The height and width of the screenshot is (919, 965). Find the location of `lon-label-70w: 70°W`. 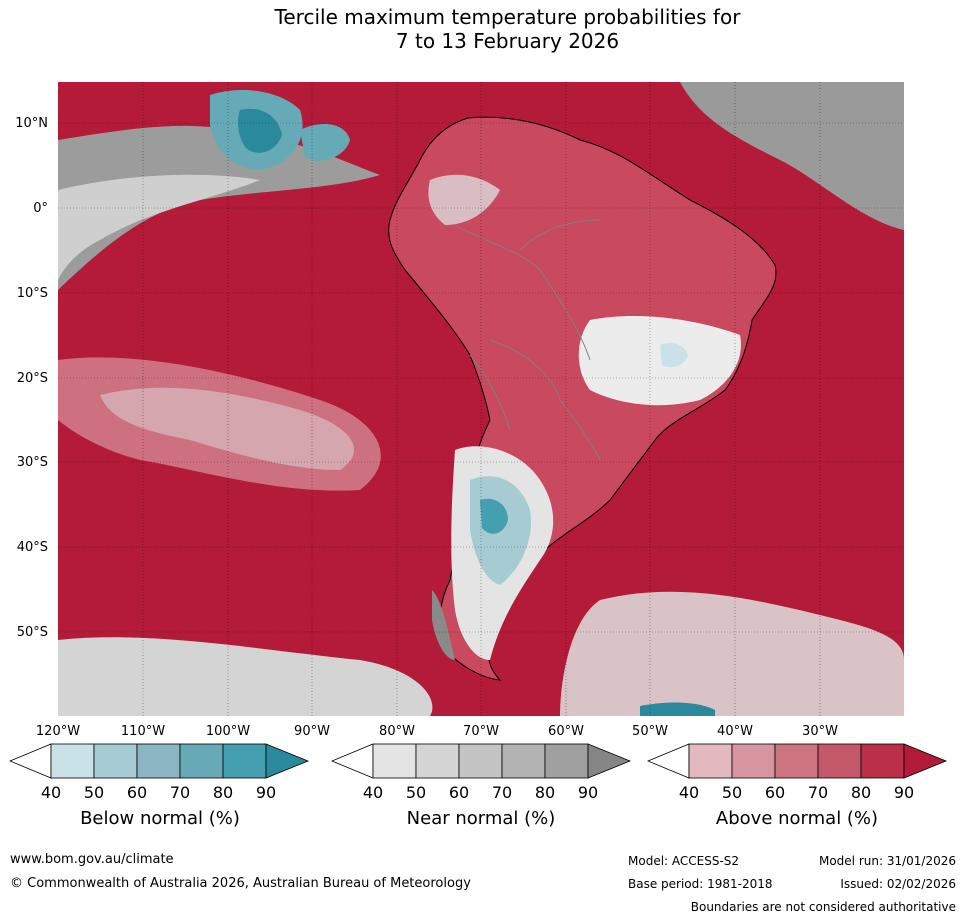

lon-label-70w: 70°W is located at coordinates (481, 731).